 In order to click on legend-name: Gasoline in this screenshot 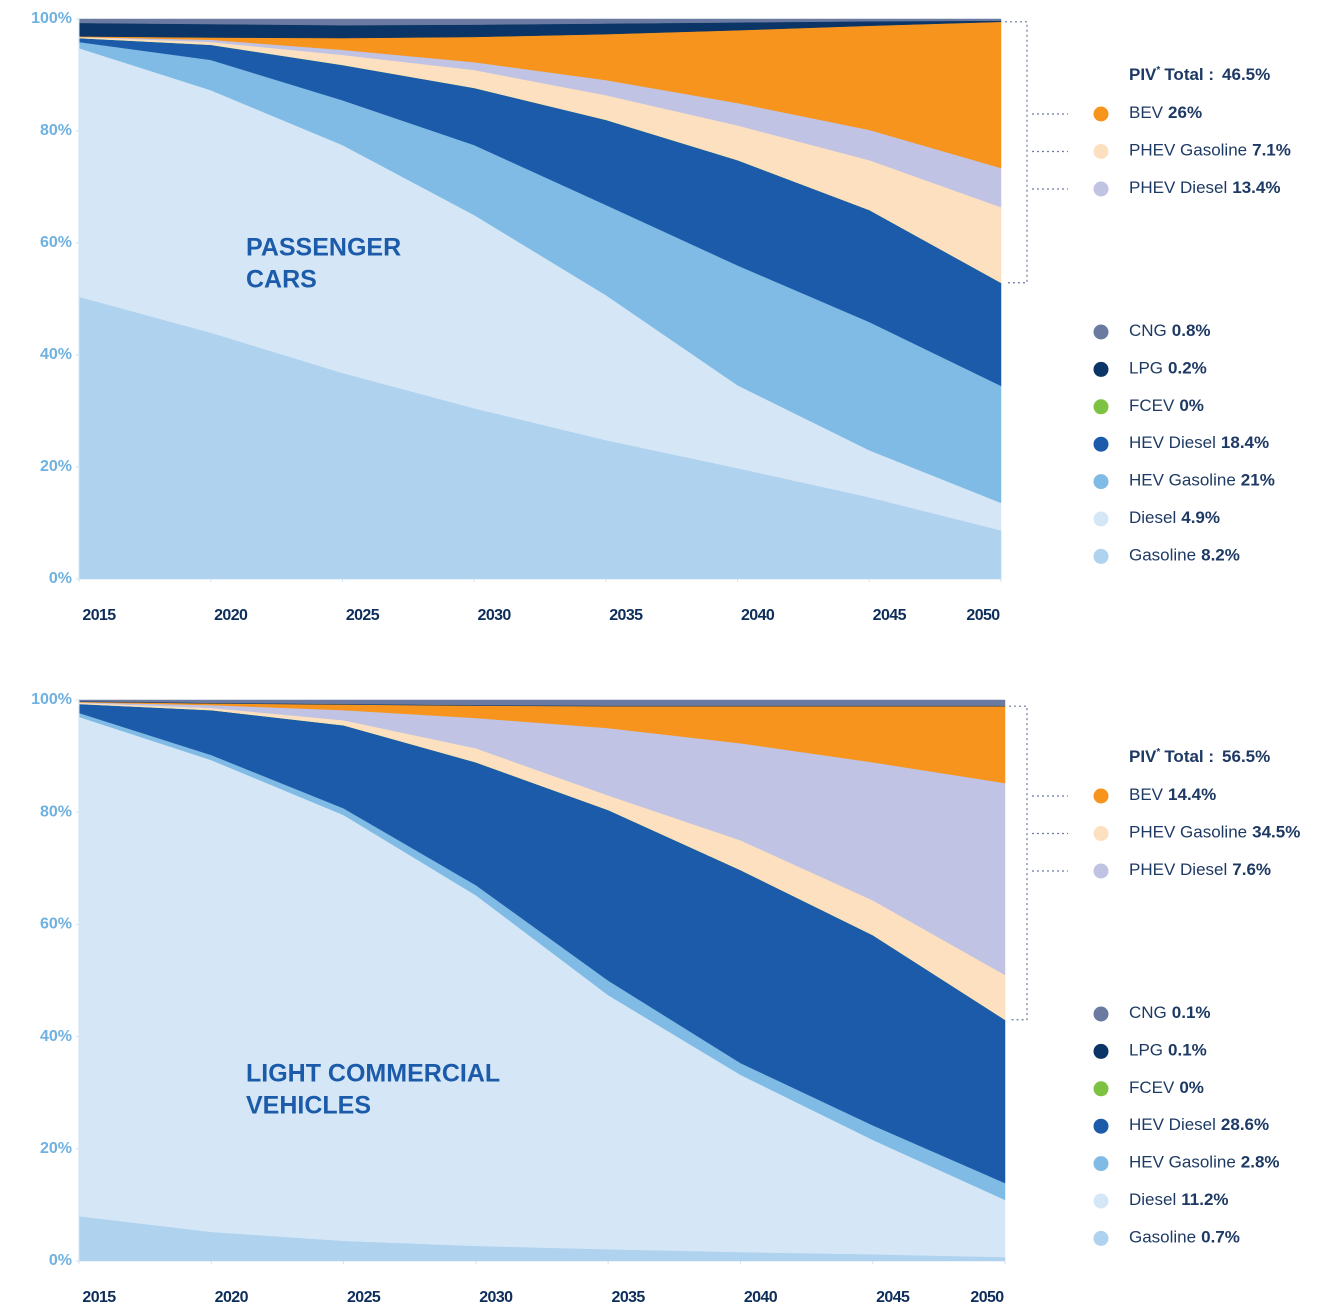, I will do `click(1162, 555)`.